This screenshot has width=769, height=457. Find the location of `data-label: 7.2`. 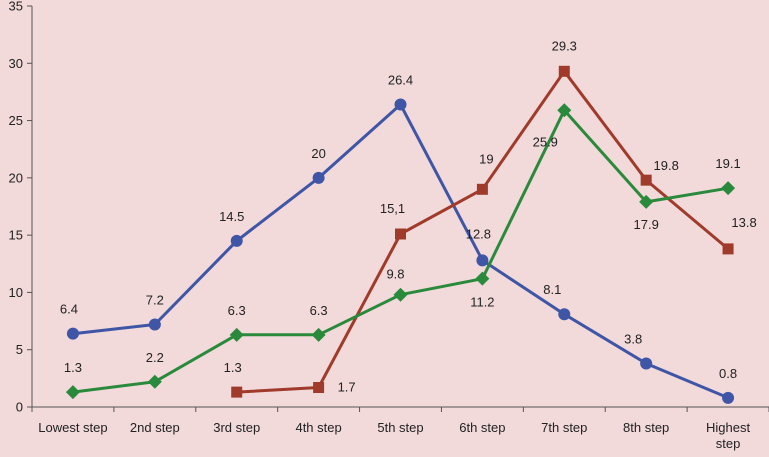

data-label: 7.2 is located at coordinates (155, 300).